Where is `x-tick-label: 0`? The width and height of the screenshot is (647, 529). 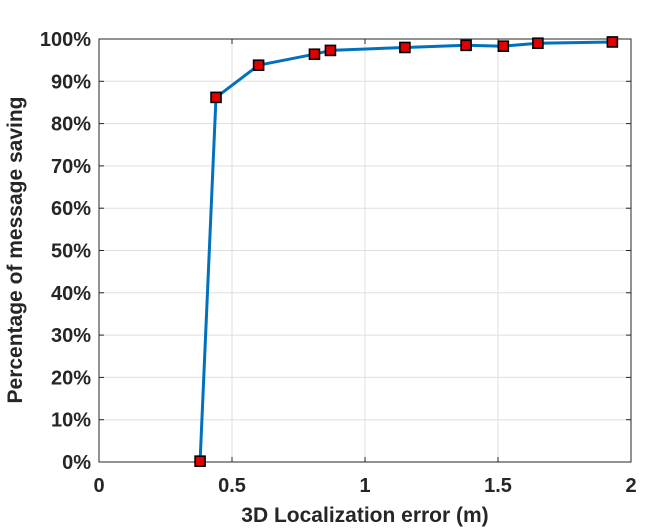
x-tick-label: 0 is located at coordinates (98, 486).